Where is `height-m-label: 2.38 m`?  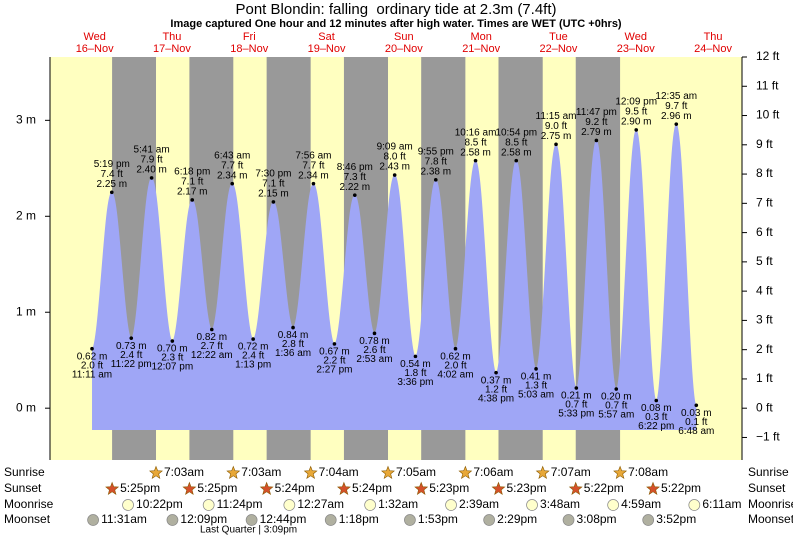
height-m-label: 2.38 m is located at coordinates (436, 171).